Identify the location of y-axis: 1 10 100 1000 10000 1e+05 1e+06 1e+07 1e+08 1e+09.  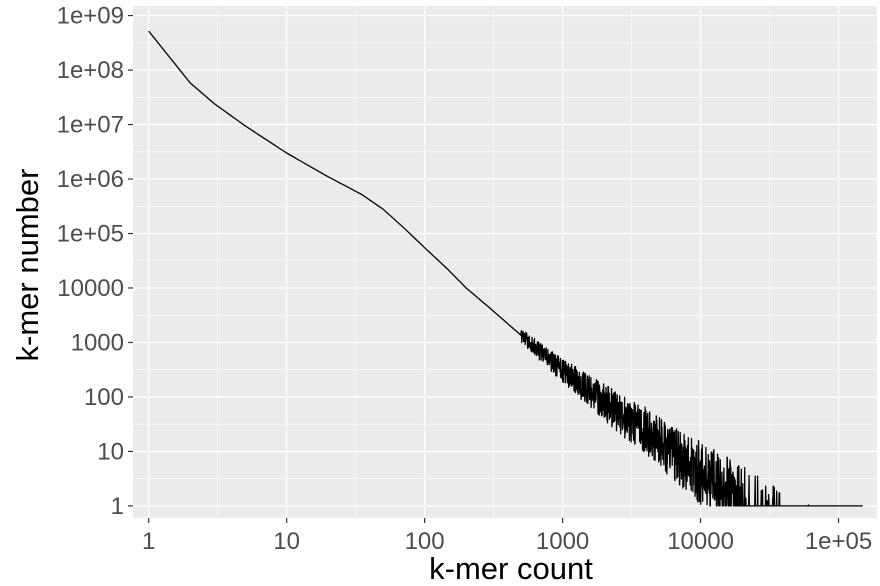
(95, 261).